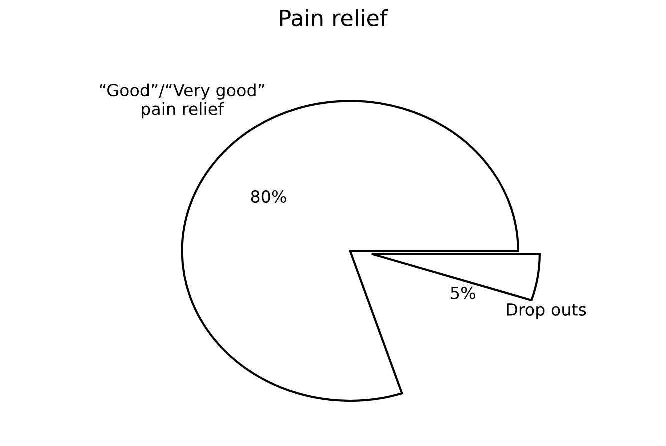 The height and width of the screenshot is (446, 666). Describe the element at coordinates (546, 312) in the screenshot. I see `slice-label: Drop outs` at that location.